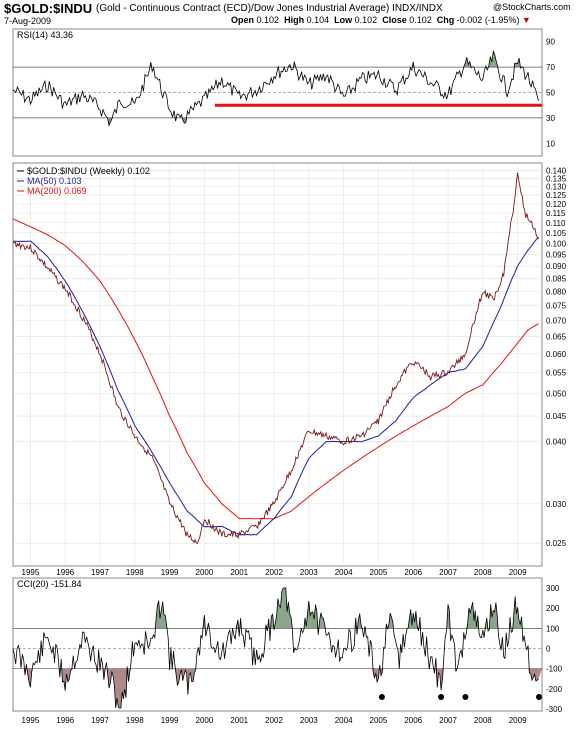 This screenshot has width=585, height=731. I want to click on low-value: 0.102, so click(366, 20).